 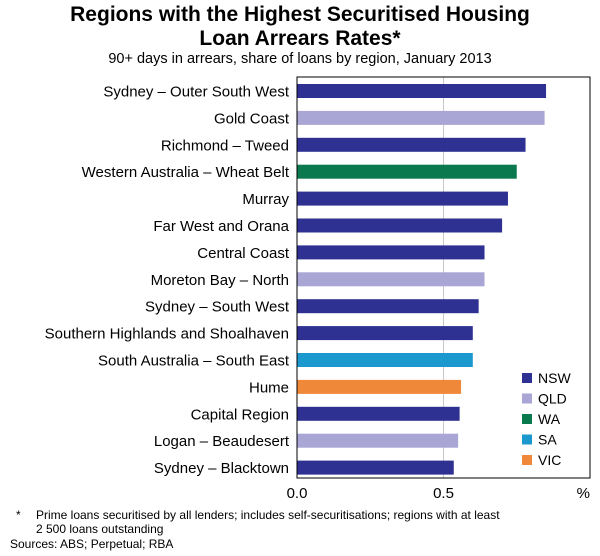 I want to click on legend-swatch-sa, so click(x=527, y=439).